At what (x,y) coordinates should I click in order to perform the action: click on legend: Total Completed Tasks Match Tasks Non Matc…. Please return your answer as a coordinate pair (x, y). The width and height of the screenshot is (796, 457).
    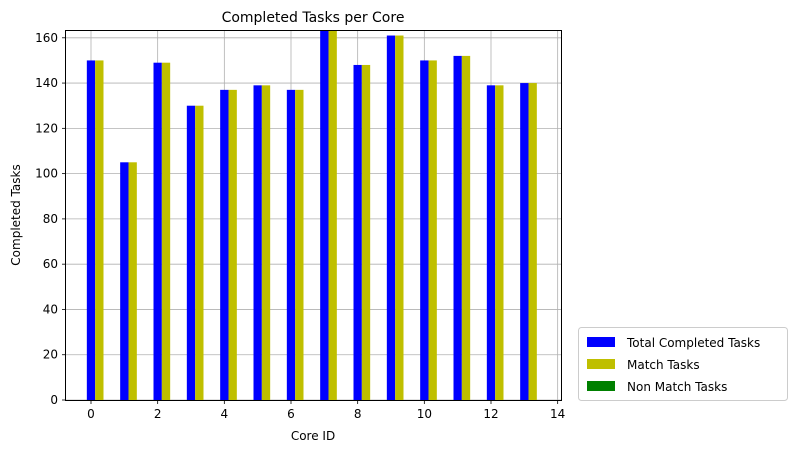
    Looking at the image, I should click on (683, 364).